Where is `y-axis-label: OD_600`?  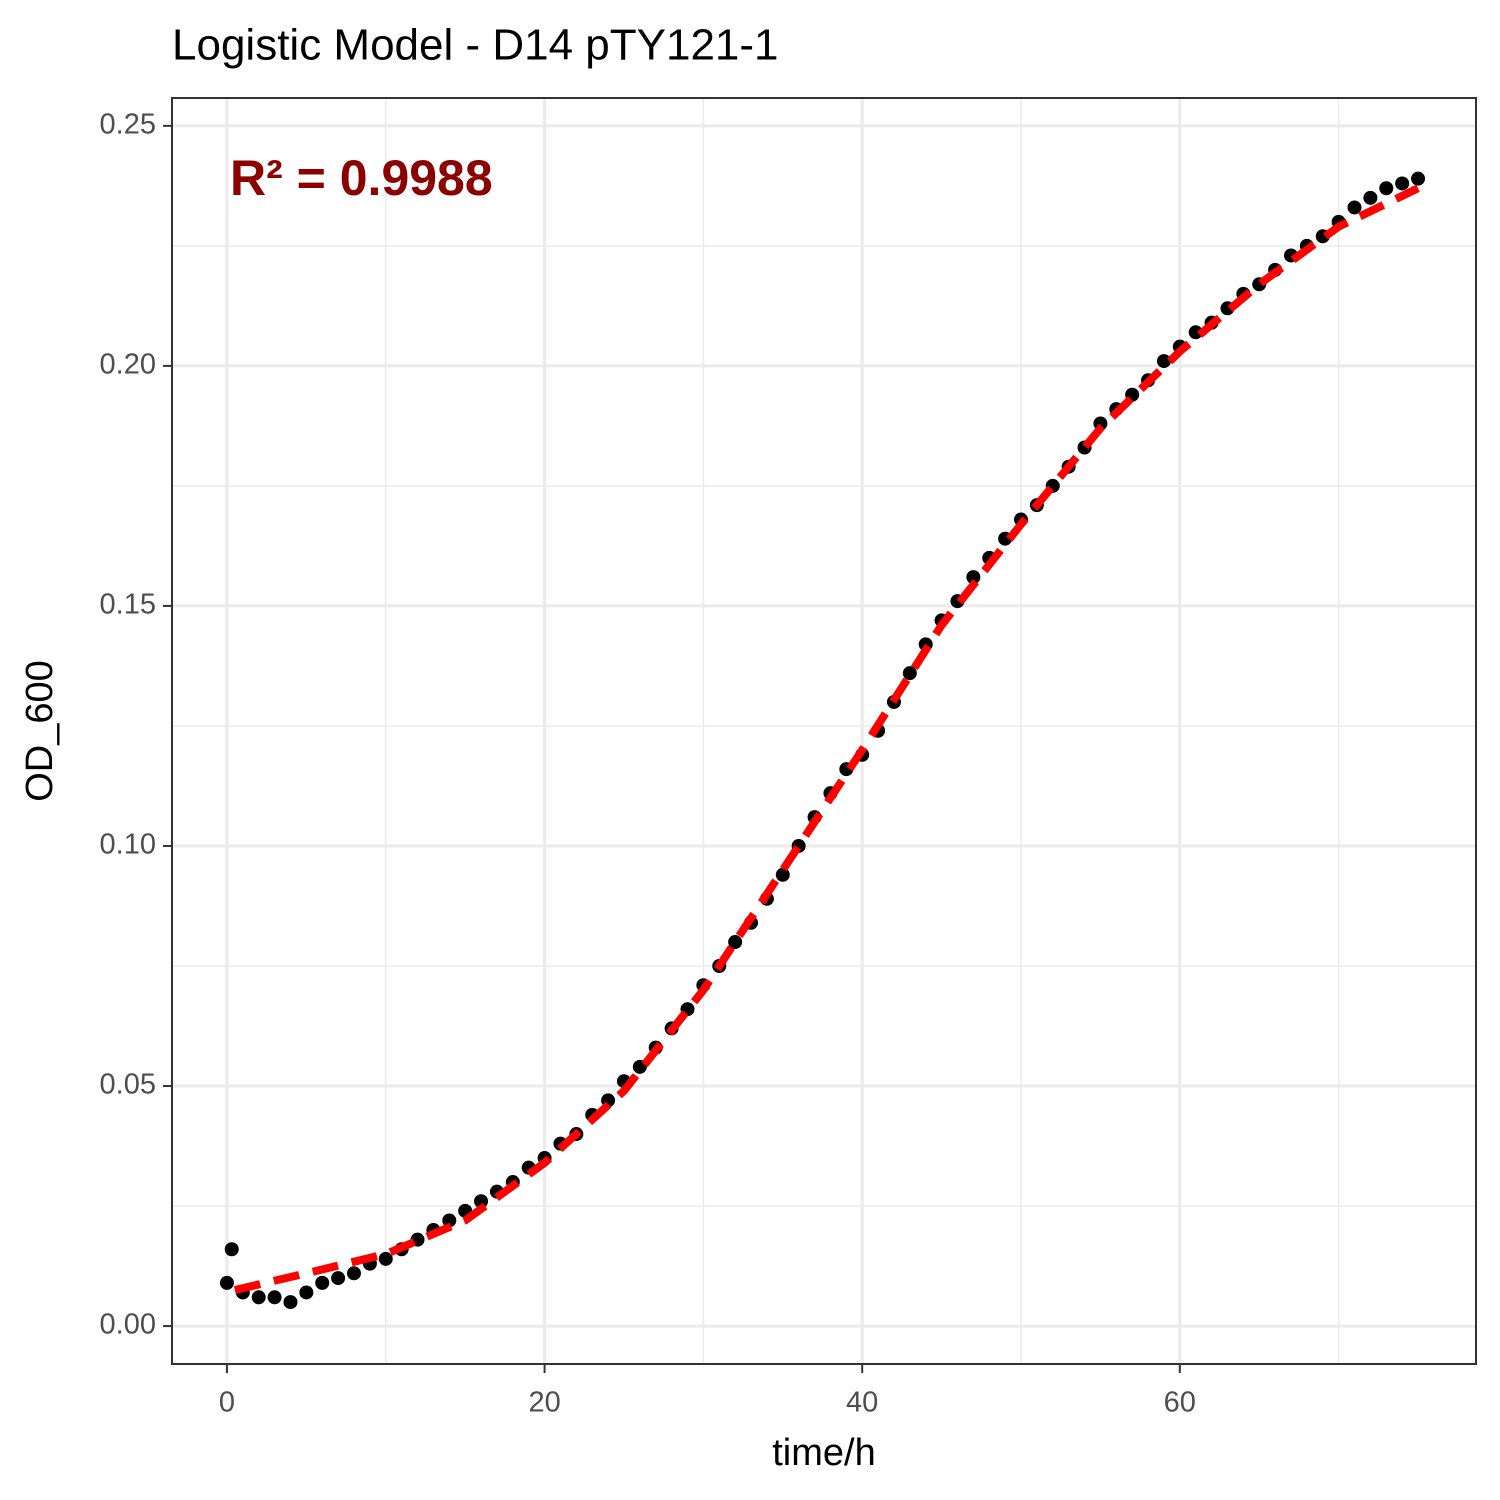
y-axis-label: OD_600 is located at coordinates (40, 731).